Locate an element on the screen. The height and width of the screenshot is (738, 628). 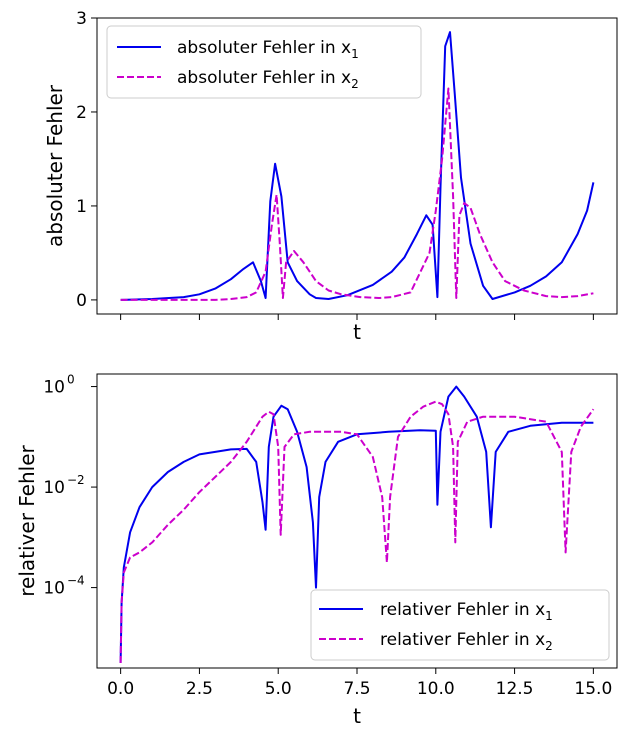
bottom-legend-label-2-sub: 2 is located at coordinates (549, 646).